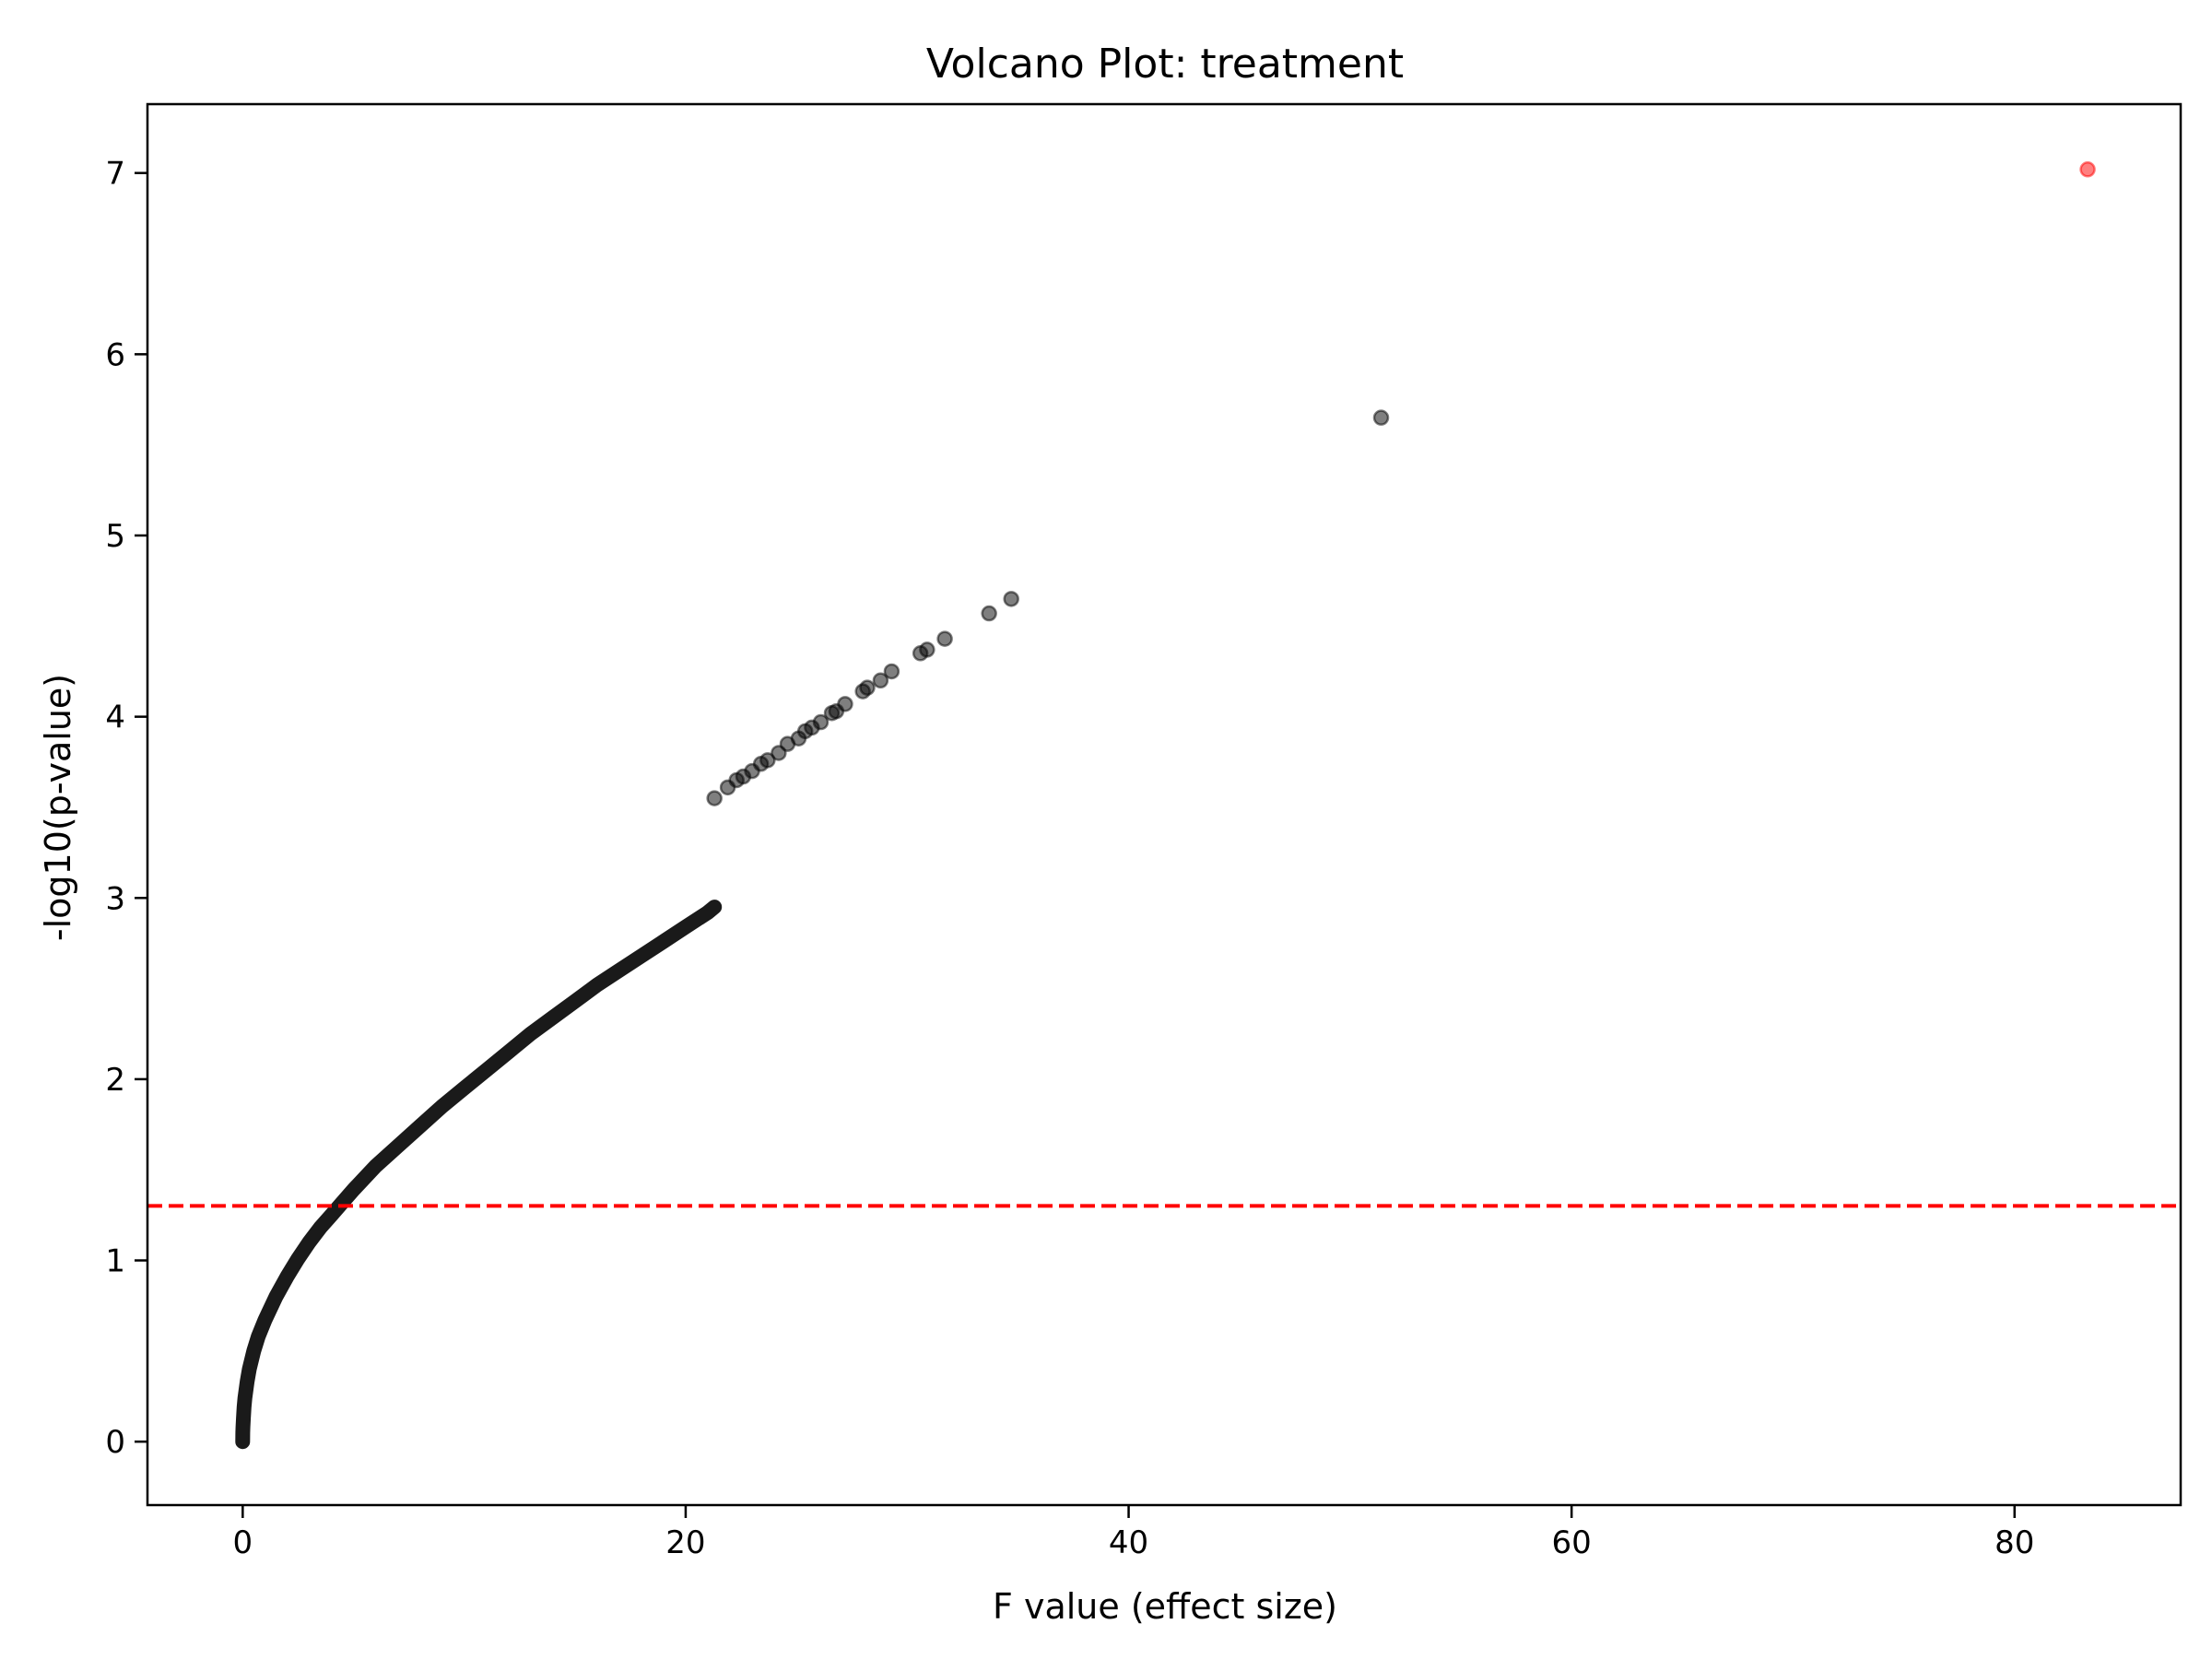  Describe the element at coordinates (1165, 1606) in the screenshot. I see `x-axis-label: F value (effect size)` at that location.